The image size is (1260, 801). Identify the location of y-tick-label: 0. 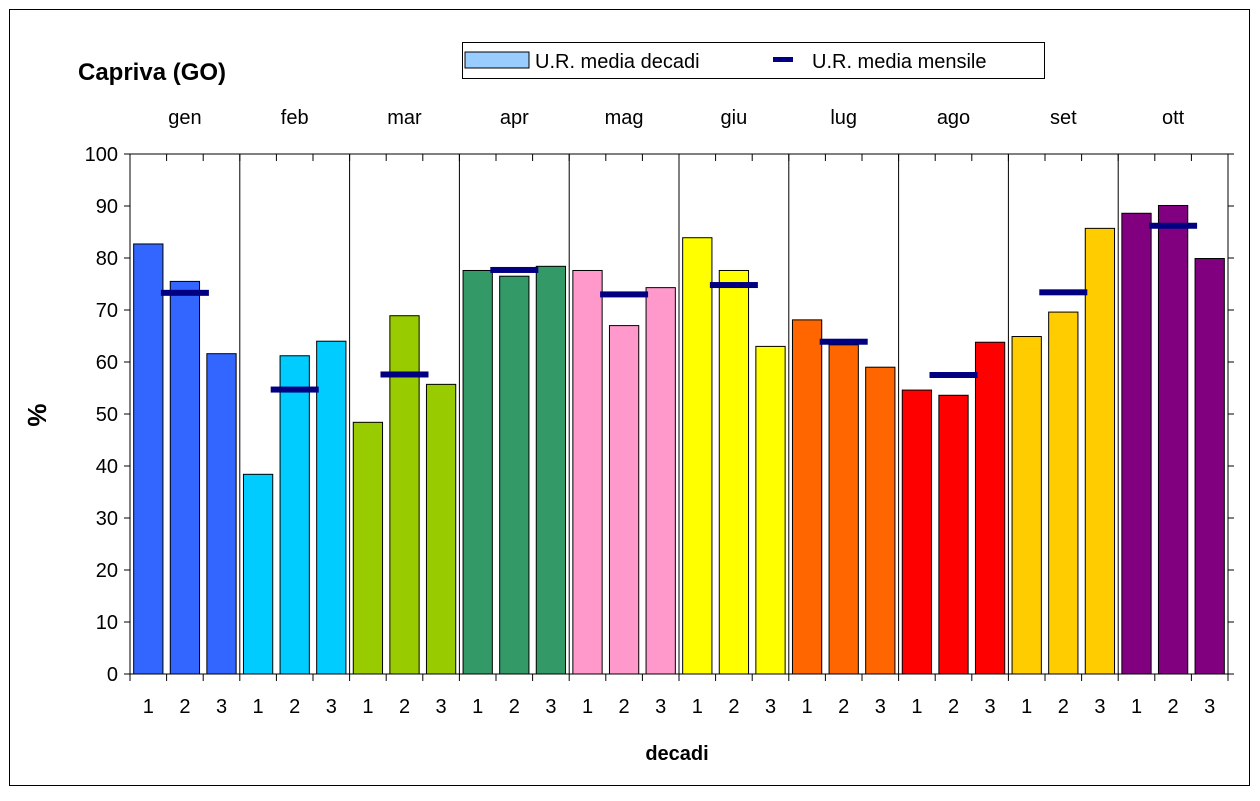
(112, 675).